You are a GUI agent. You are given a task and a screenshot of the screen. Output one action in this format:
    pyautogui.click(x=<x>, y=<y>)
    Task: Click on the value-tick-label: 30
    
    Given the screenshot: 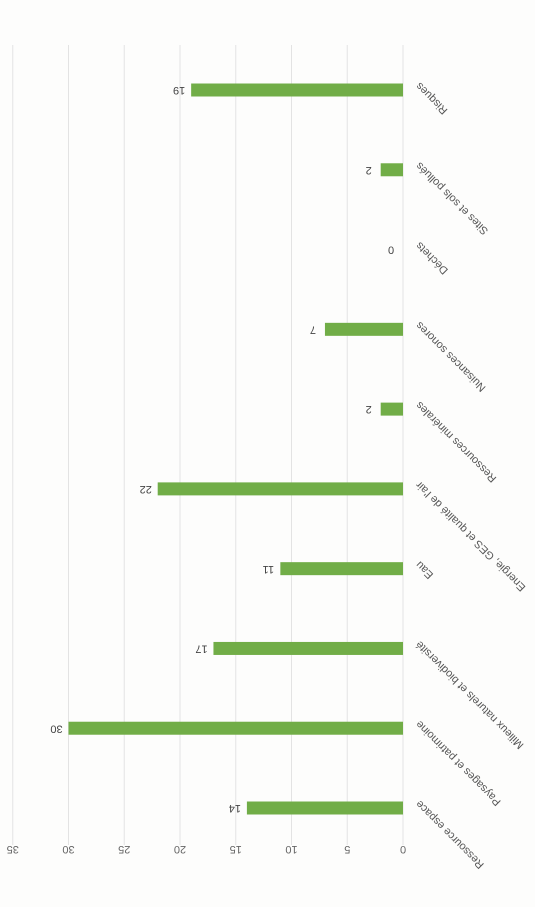 What is the action you would take?
    pyautogui.click(x=68, y=849)
    